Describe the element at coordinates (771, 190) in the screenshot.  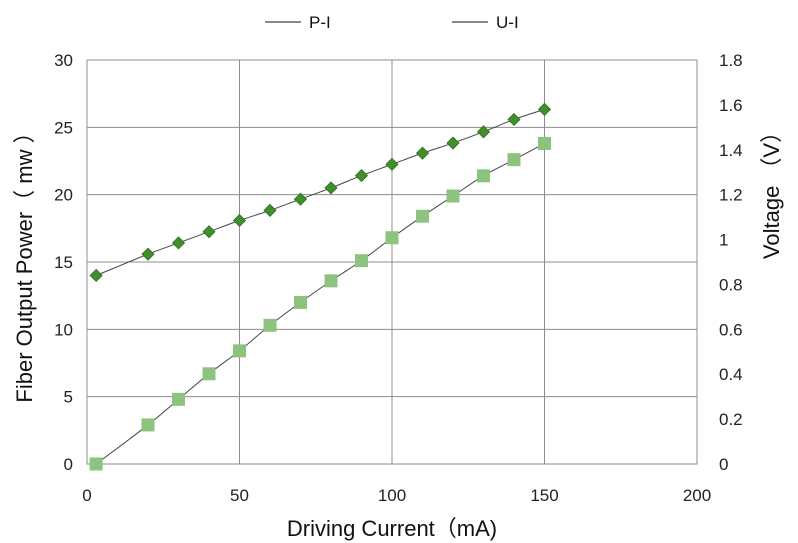
I see `y2-axis-label: Voltage （V）` at that location.